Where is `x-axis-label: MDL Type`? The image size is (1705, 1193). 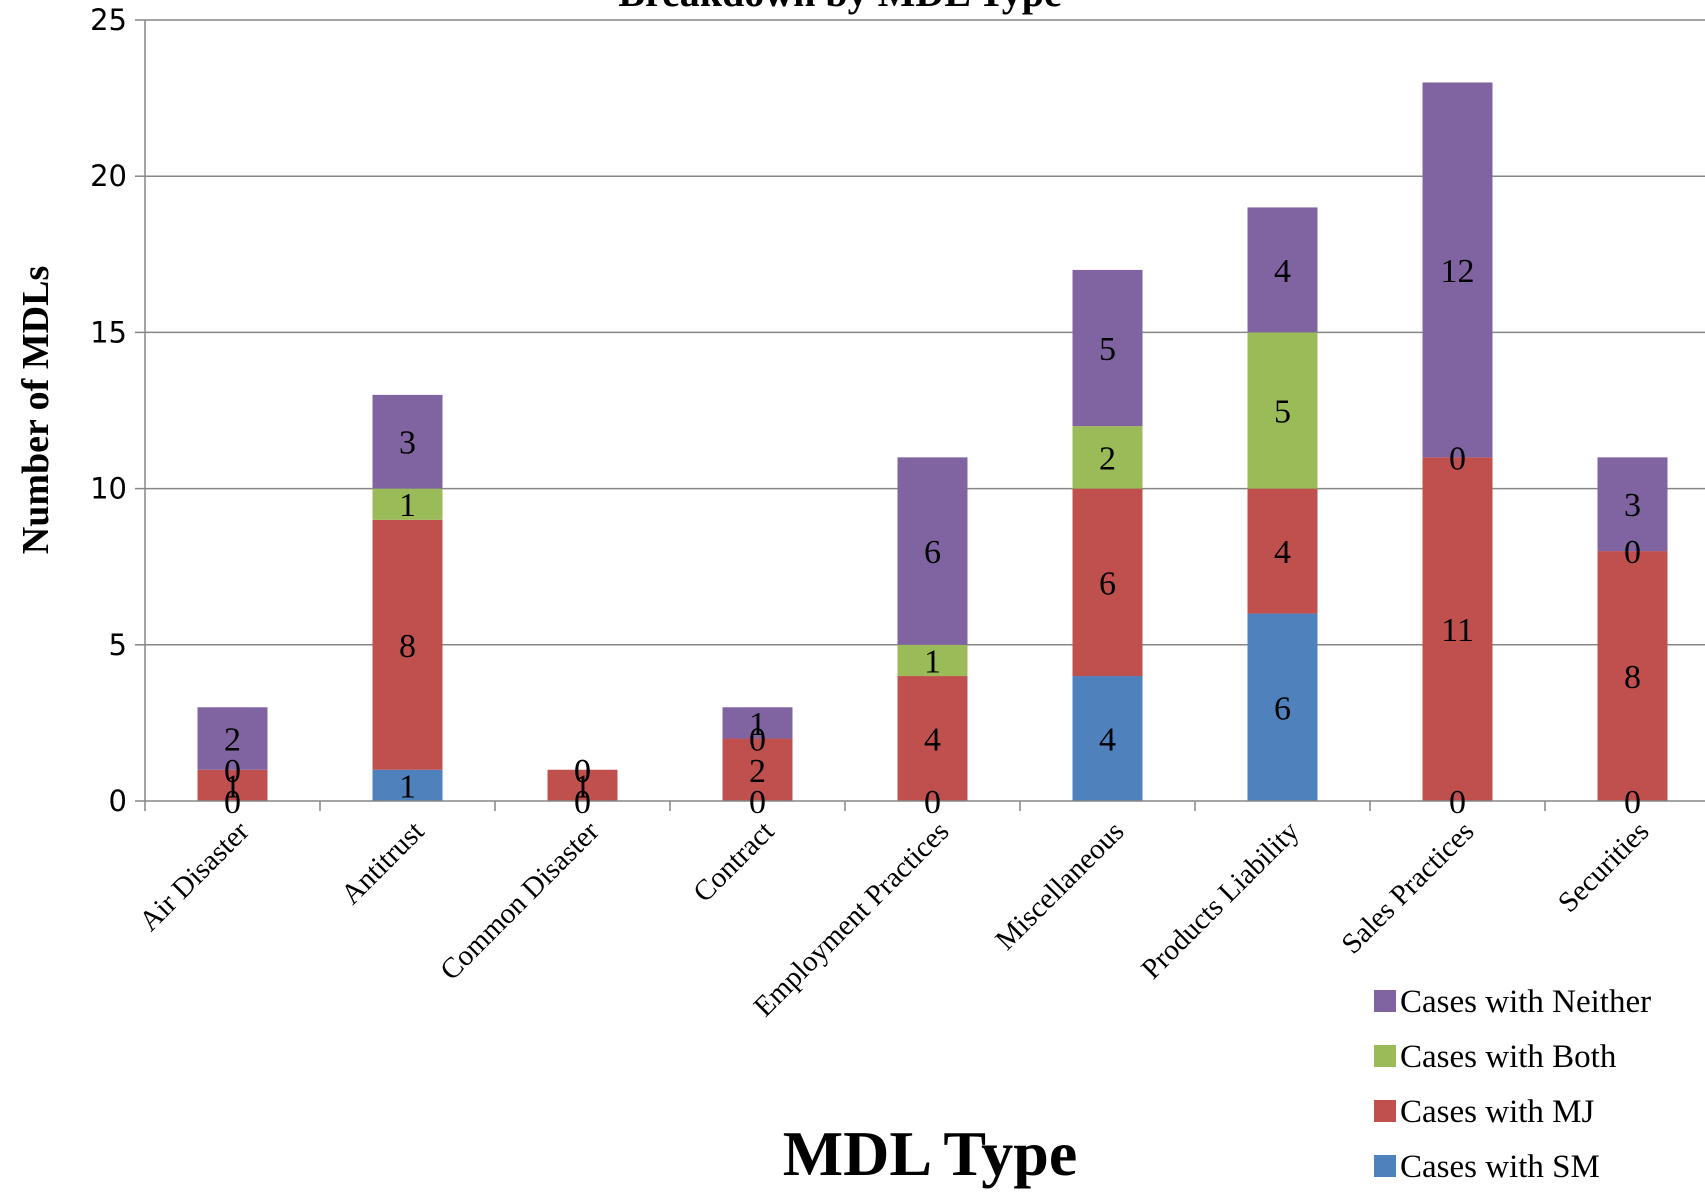
x-axis-label: MDL Type is located at coordinates (930, 1153).